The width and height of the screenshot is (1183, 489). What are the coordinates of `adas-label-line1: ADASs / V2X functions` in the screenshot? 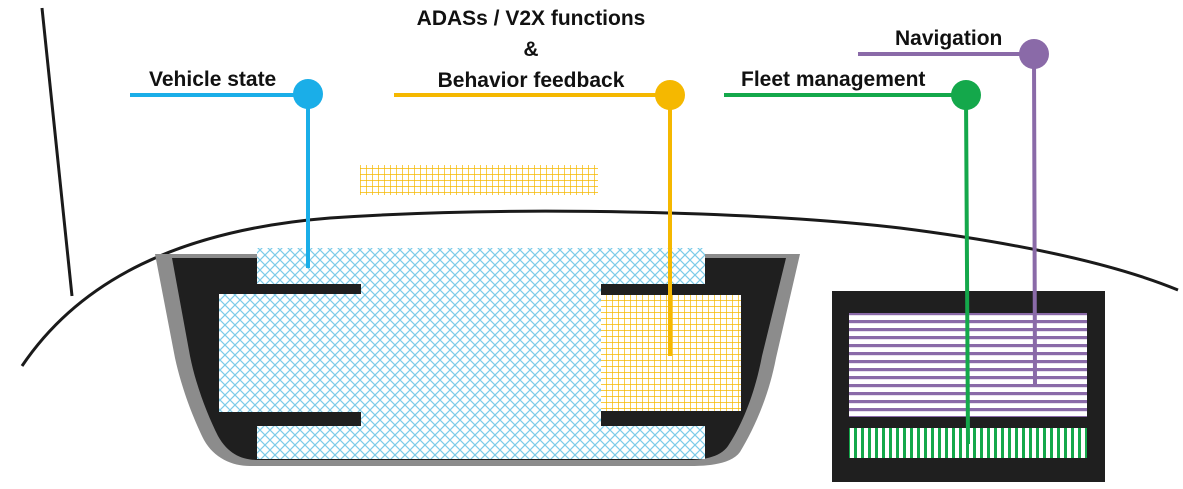 It's located at (531, 18).